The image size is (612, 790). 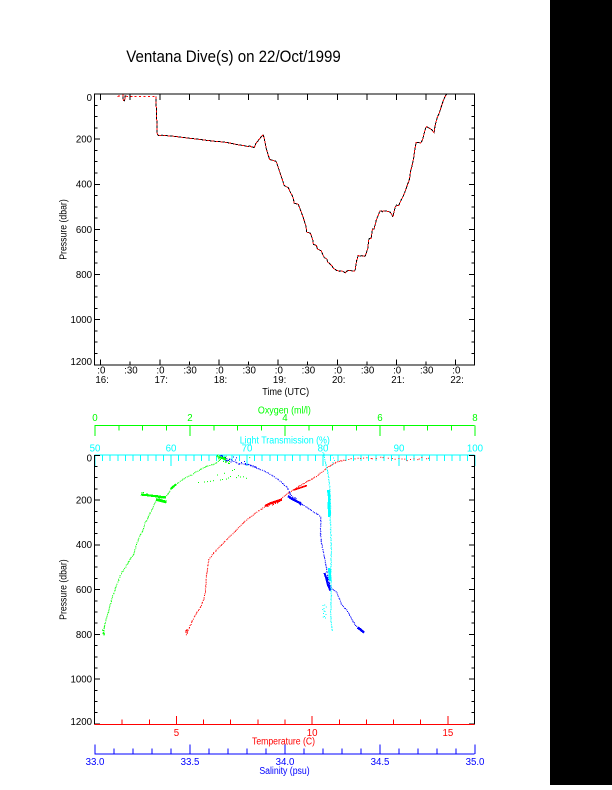 I want to click on svg-text: 18:, so click(x=220, y=380).